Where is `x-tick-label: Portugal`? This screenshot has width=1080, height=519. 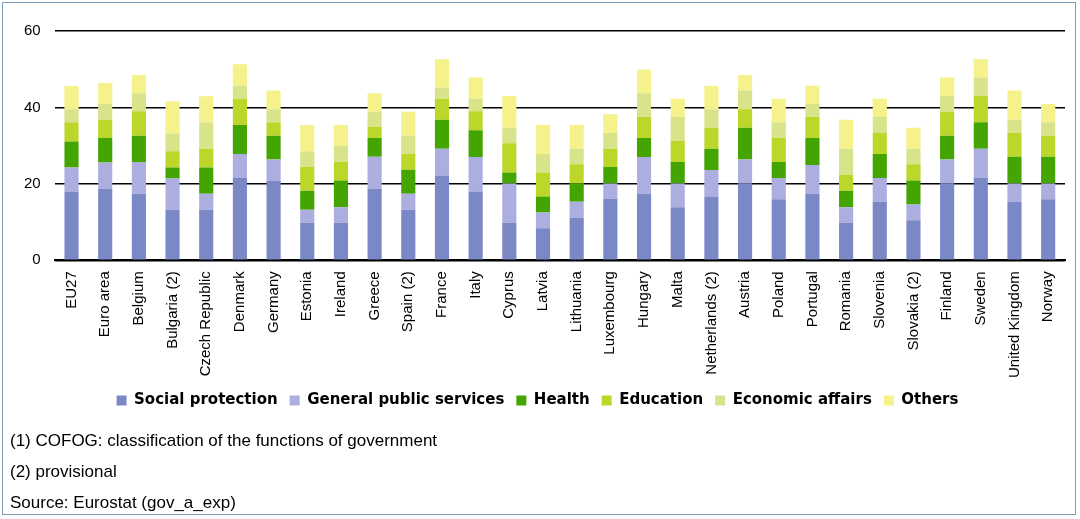
x-tick-label: Portugal is located at coordinates (811, 299).